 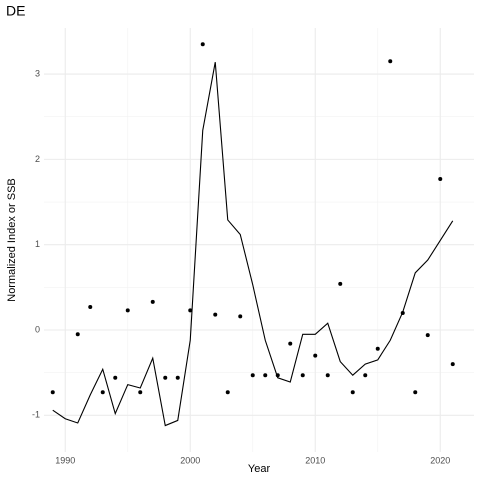 What do you see at coordinates (440, 460) in the screenshot?
I see `x-tick-label: 2020` at bounding box center [440, 460].